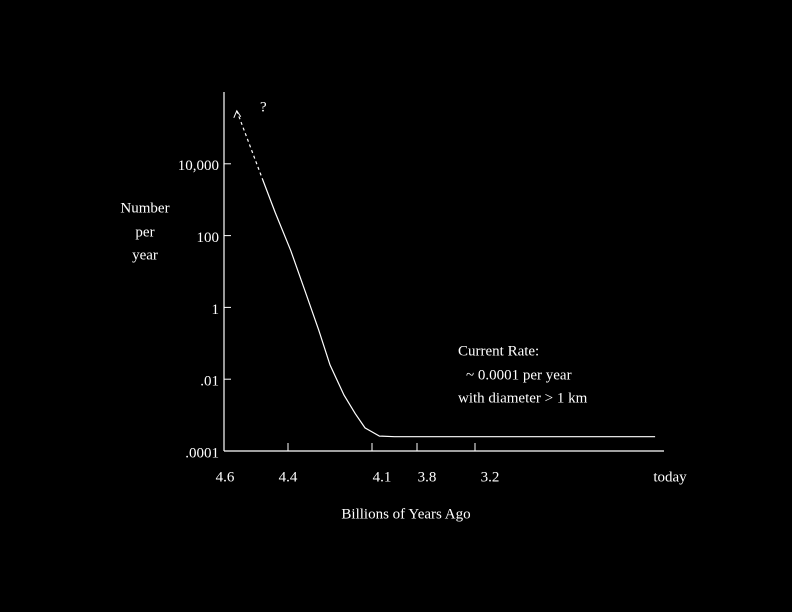 This screenshot has height=612, width=792. Describe the element at coordinates (202, 453) in the screenshot. I see `y-tick-label: .0001` at that location.